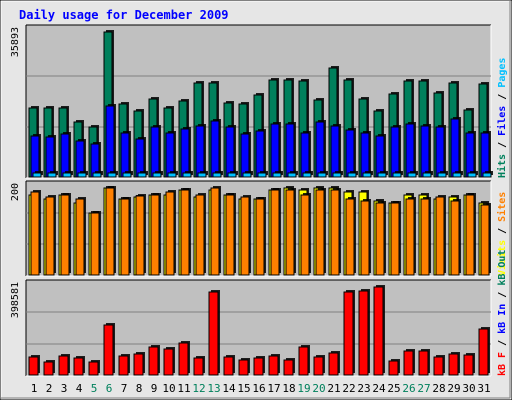 This screenshot has width=512, height=405. I want to click on bar-files-day-16-face, so click(260, 154).